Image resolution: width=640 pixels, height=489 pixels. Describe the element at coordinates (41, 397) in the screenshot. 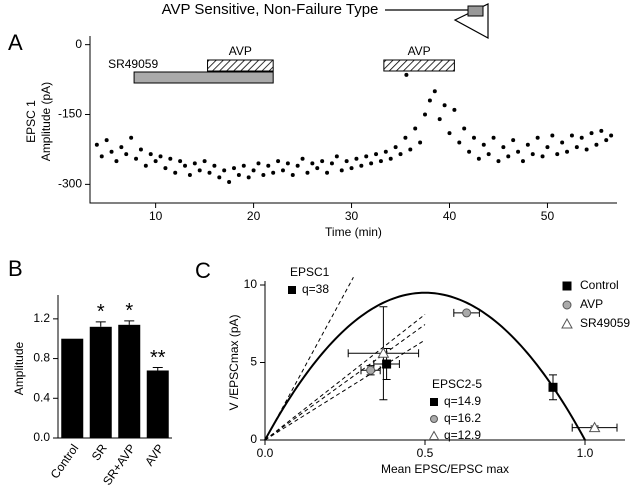

I see `y-tick-label: 0.4` at that location.